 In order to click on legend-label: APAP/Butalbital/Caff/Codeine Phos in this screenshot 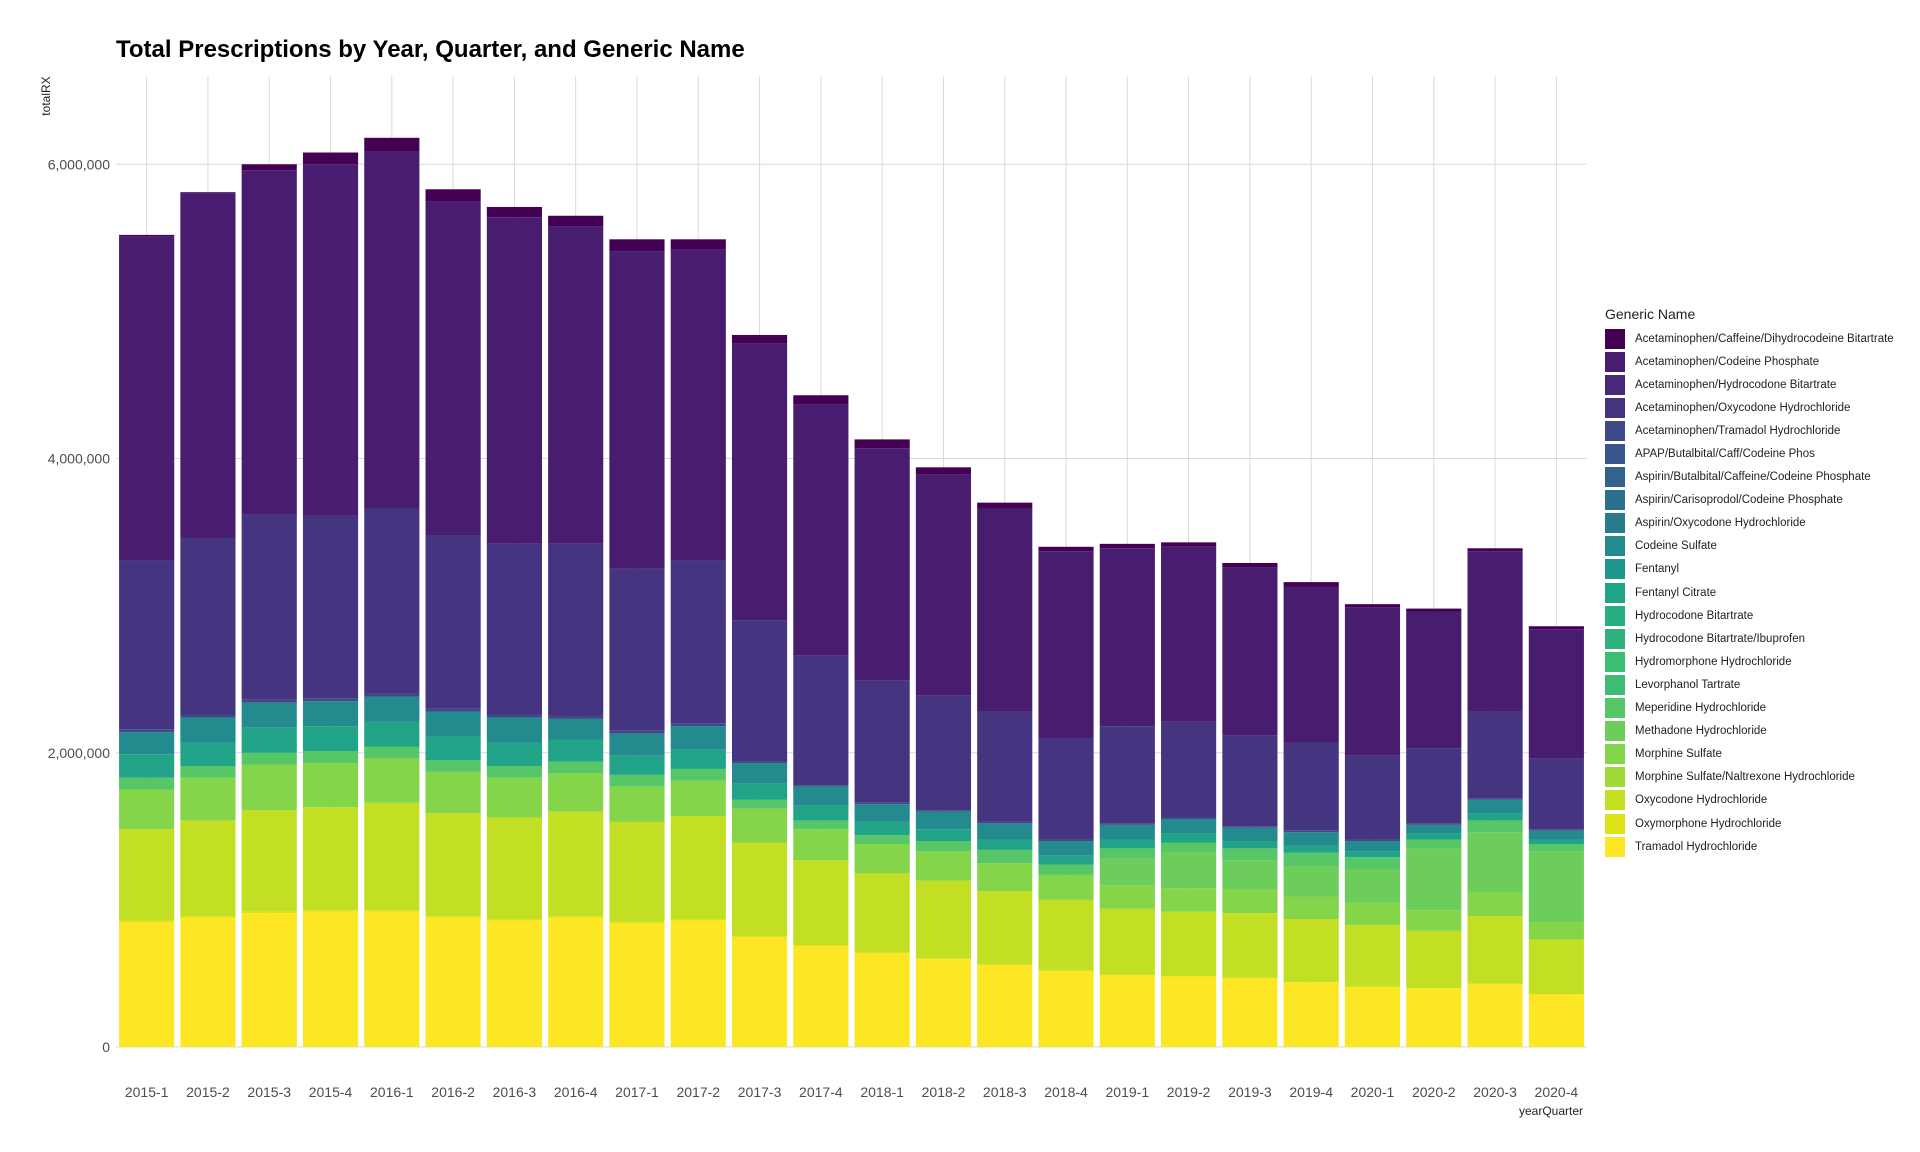, I will do `click(1725, 454)`.